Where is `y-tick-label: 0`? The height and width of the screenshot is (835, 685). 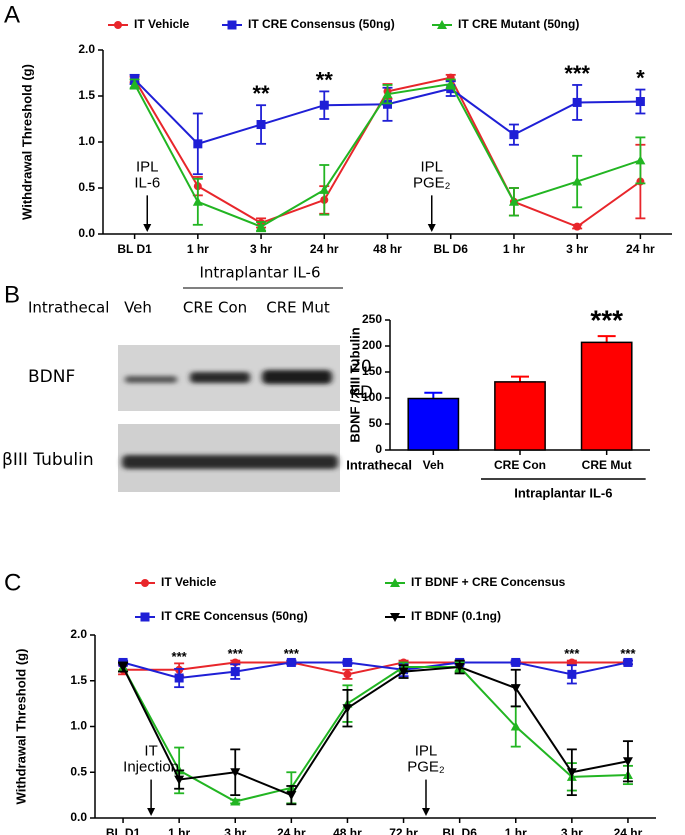 y-tick-label: 0 is located at coordinates (378, 449).